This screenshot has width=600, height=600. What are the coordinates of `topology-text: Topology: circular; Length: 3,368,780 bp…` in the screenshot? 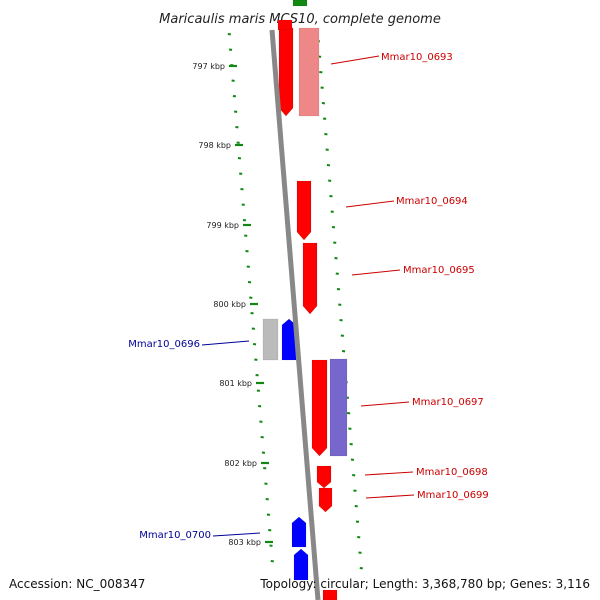 It's located at (425, 584).